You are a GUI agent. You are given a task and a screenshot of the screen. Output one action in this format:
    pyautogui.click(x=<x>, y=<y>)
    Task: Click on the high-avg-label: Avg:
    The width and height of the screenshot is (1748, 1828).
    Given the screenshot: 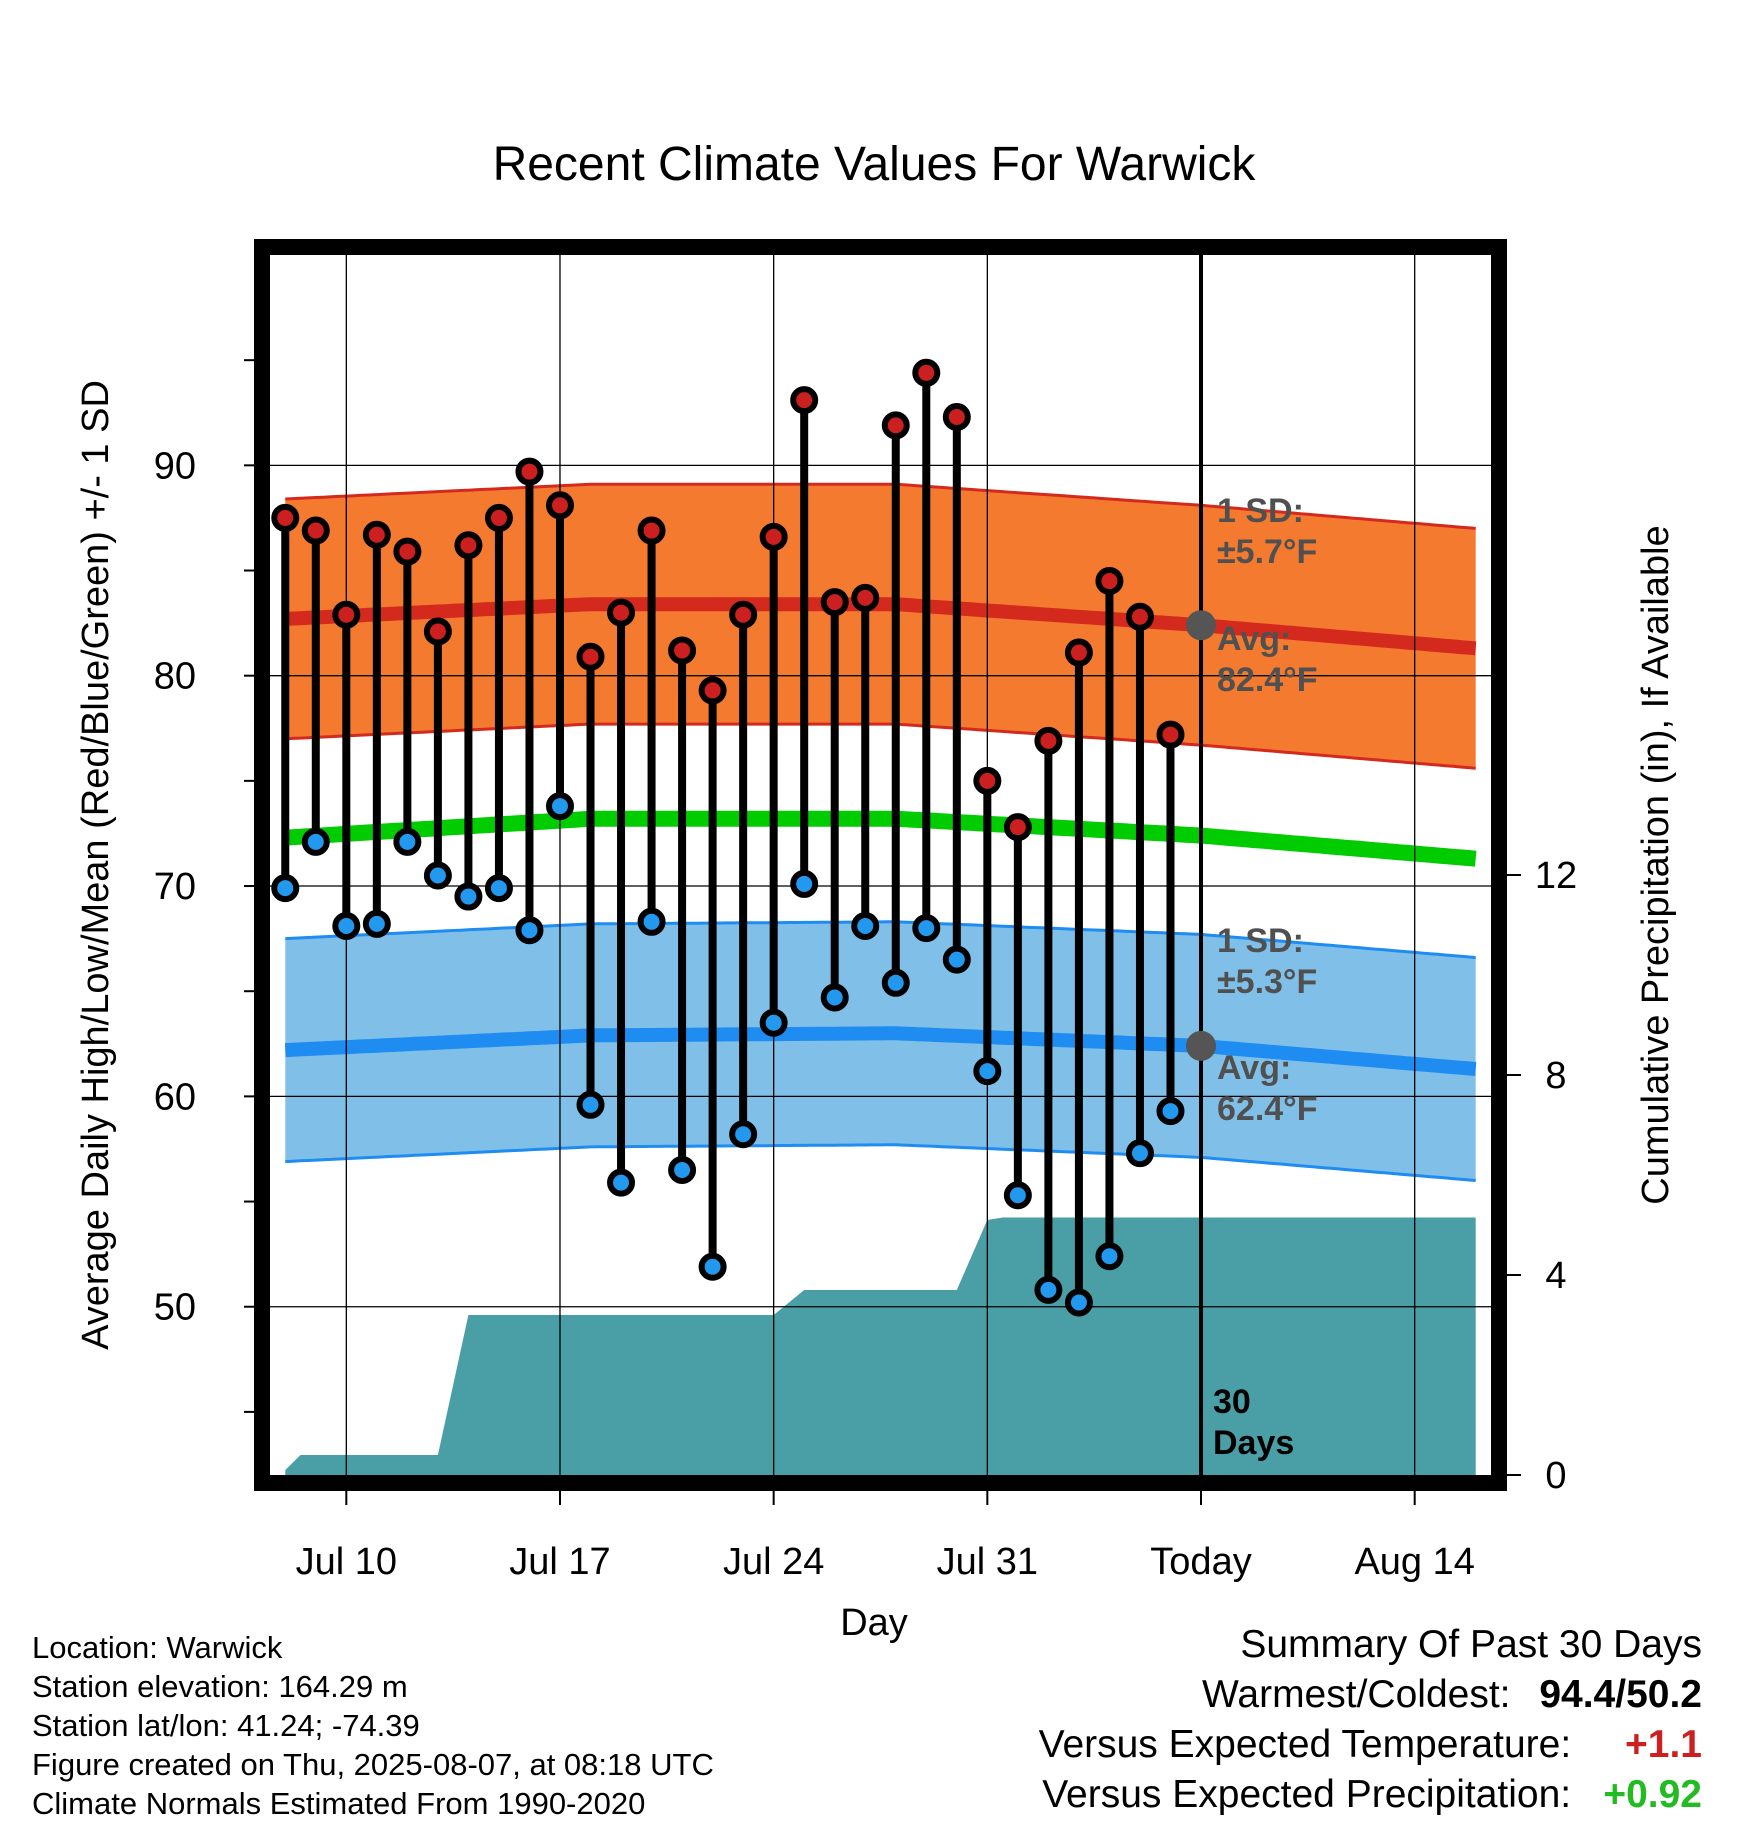 What is the action you would take?
    pyautogui.click(x=1254, y=639)
    